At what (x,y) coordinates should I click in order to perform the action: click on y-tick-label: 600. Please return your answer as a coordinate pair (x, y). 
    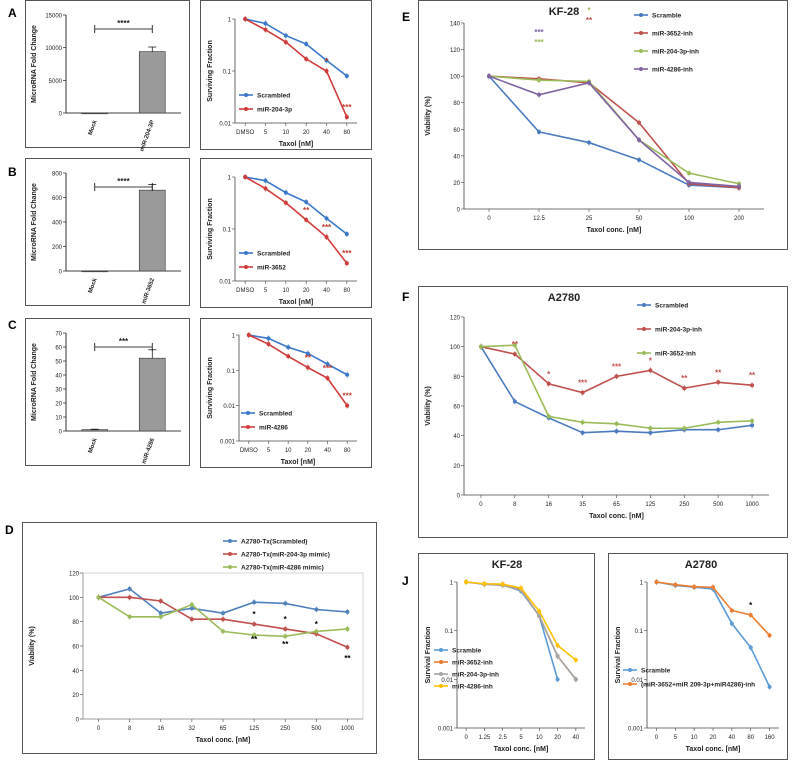
    Looking at the image, I should click on (57, 199).